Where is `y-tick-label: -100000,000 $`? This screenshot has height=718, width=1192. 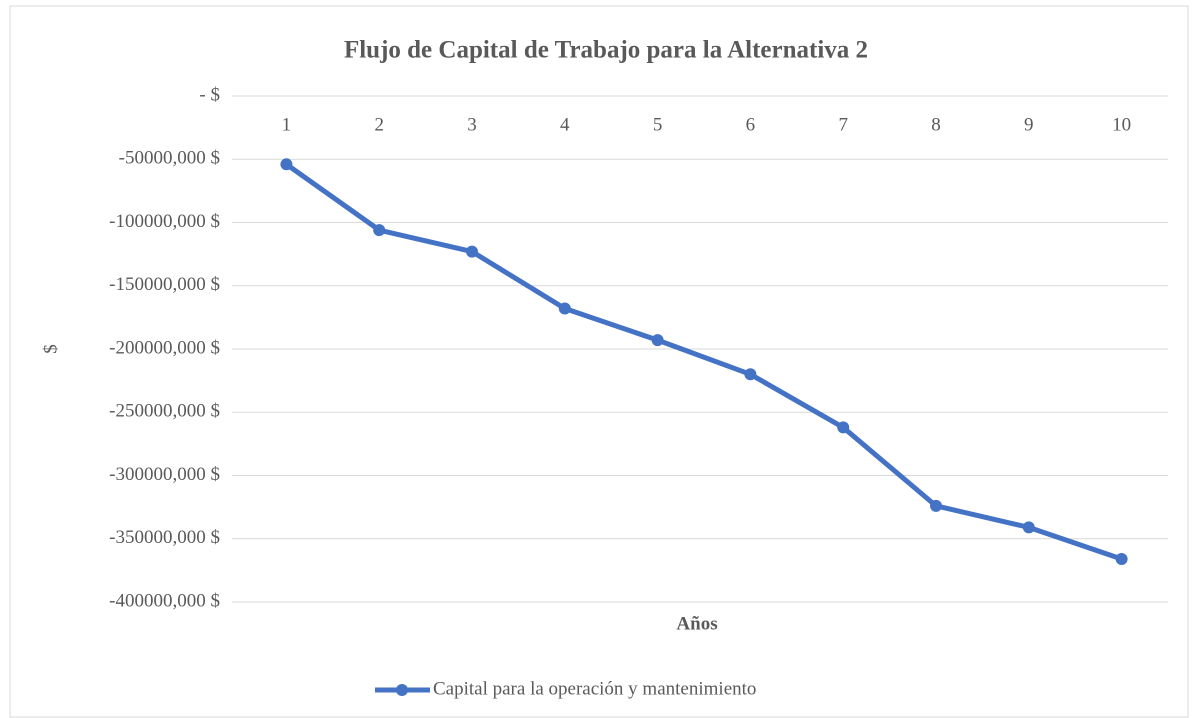 y-tick-label: -100000,000 $ is located at coordinates (164, 221).